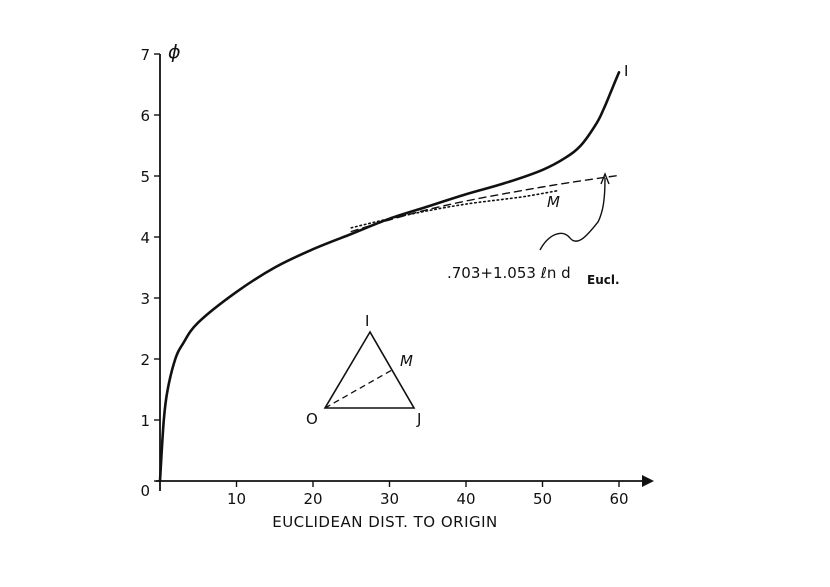 Image resolution: width=830 pixels, height=587 pixels. I want to click on series-eucl-fit-line, so click(485, 203).